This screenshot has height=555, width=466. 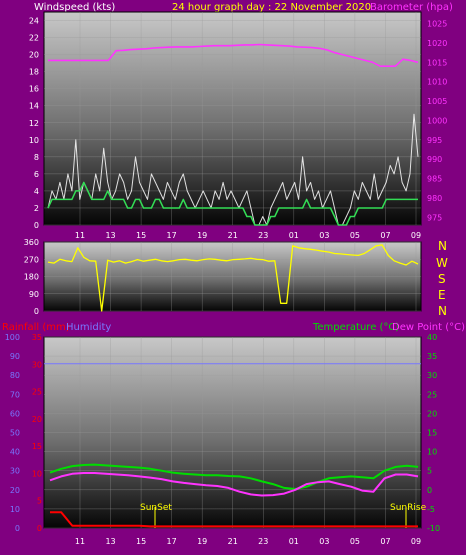 I want to click on humidity-y-tick-label: 30, so click(x=15, y=471).